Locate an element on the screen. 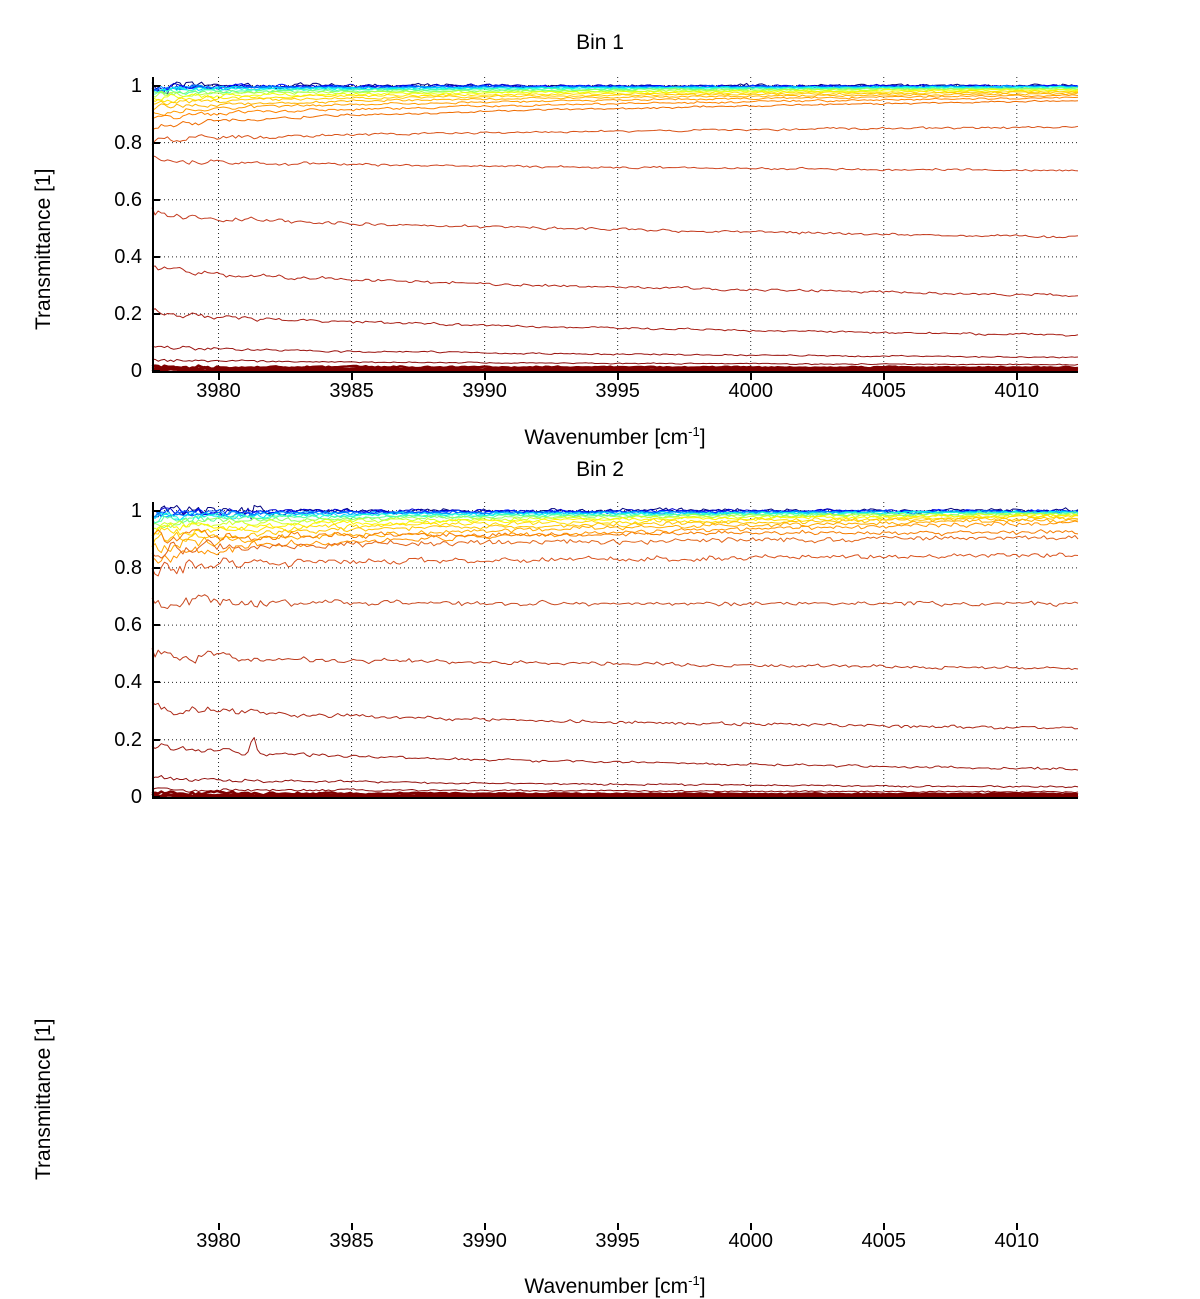  y-tick-label: 0.4 is located at coordinates (128, 256).